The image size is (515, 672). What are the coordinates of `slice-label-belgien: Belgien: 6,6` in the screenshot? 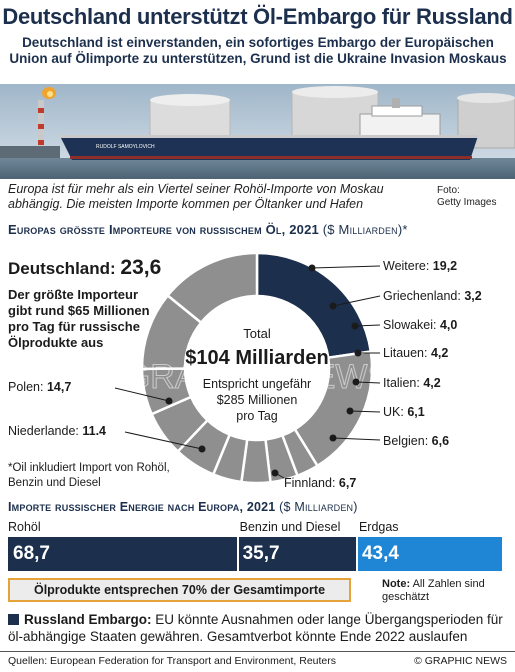 It's located at (416, 441).